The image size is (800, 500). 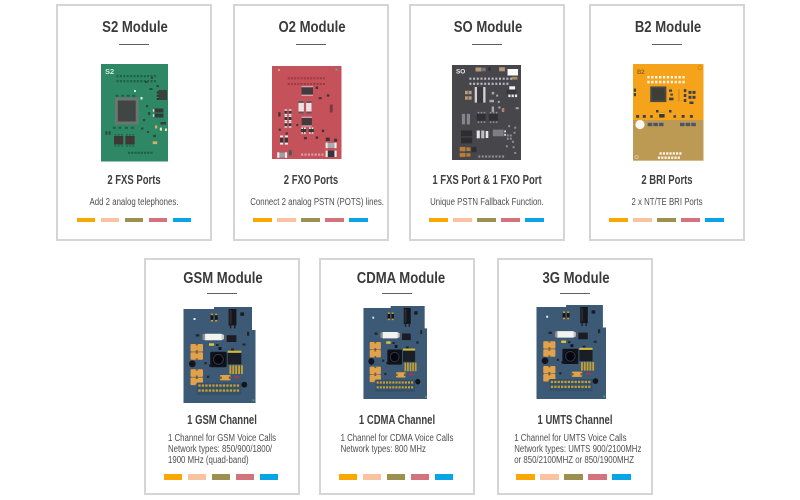 What do you see at coordinates (460, 71) in the screenshot?
I see `svg-text: SO` at bounding box center [460, 71].